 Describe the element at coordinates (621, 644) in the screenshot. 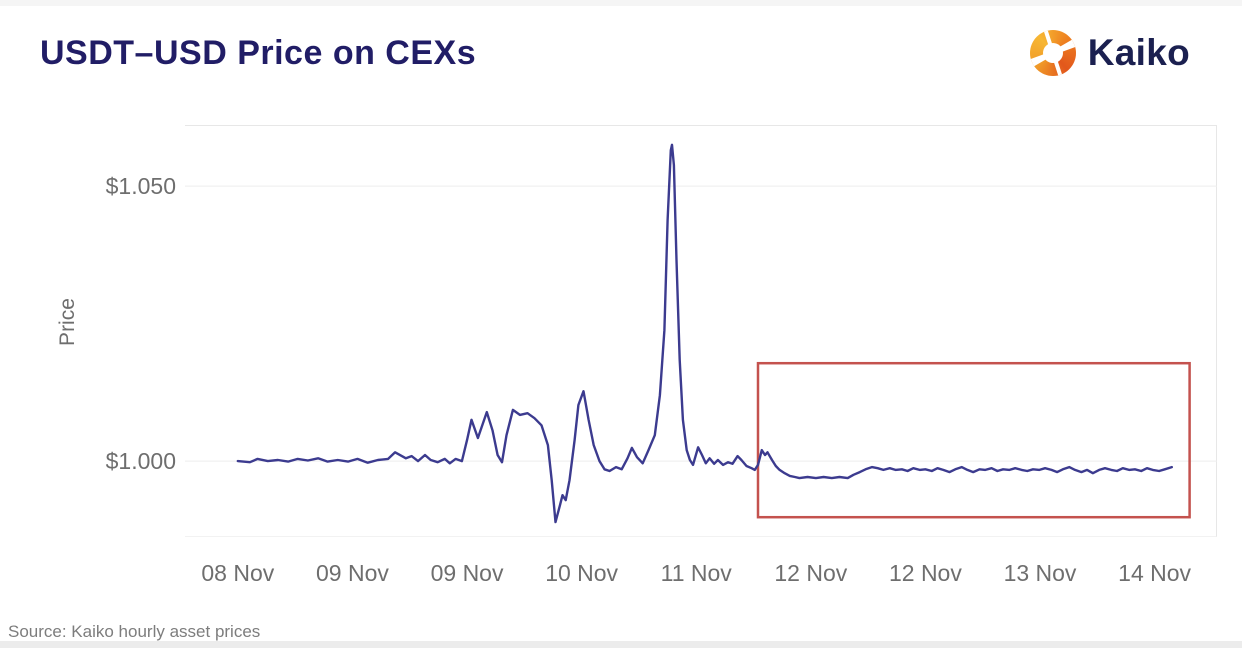

I see `bottom-edge-strip` at that location.